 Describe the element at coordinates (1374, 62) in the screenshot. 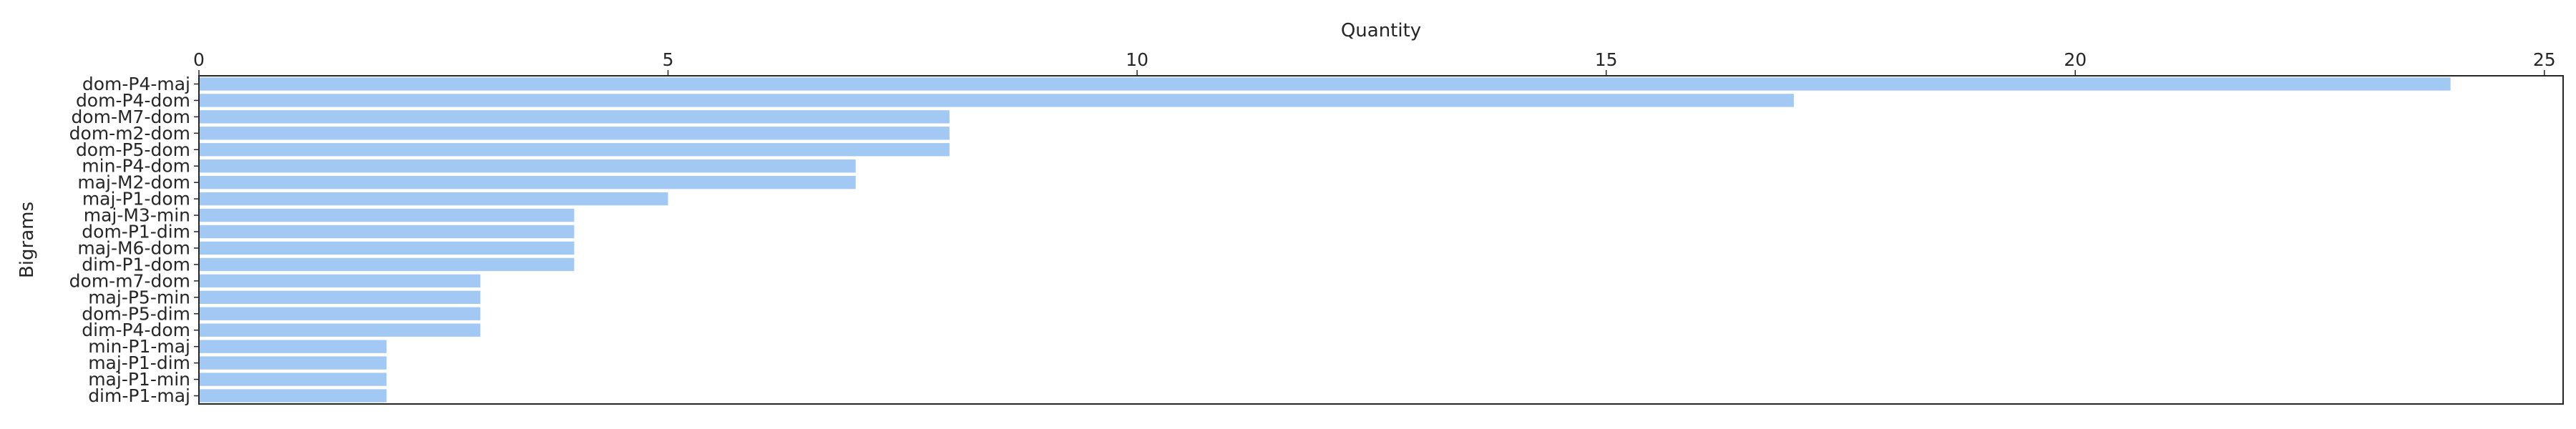

I see `x-ticks: 0 5 10 15 20 25` at that location.